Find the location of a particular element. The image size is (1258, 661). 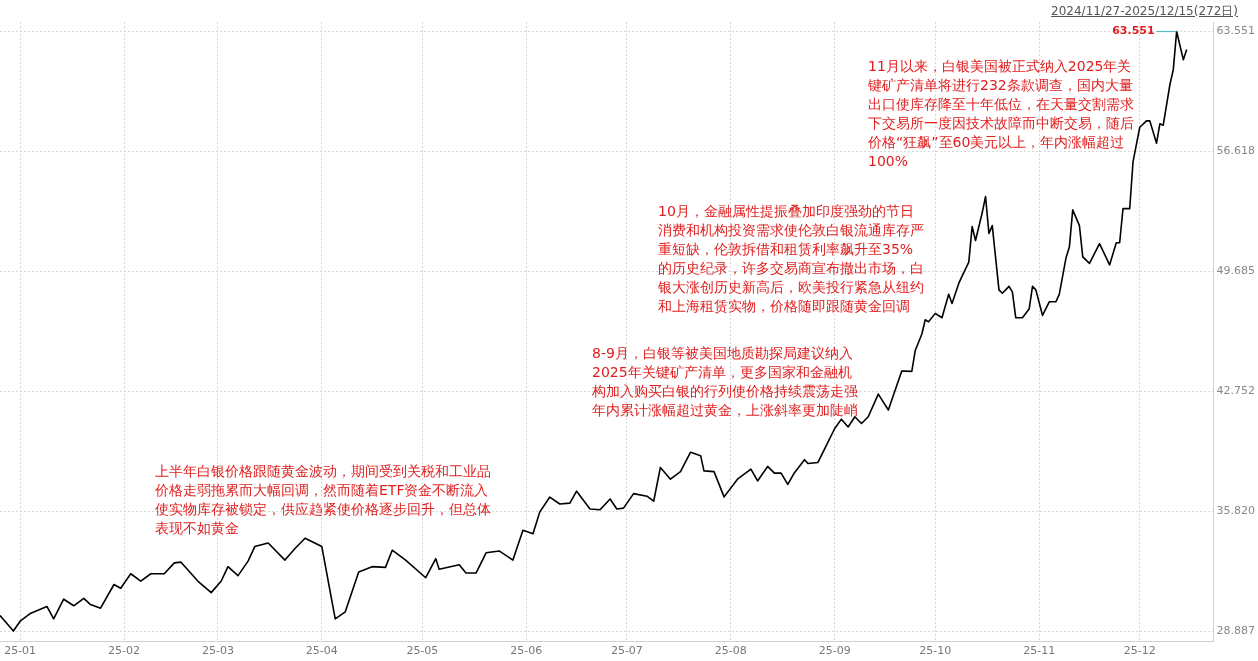

x-tick-label: 25-02 is located at coordinates (124, 651).